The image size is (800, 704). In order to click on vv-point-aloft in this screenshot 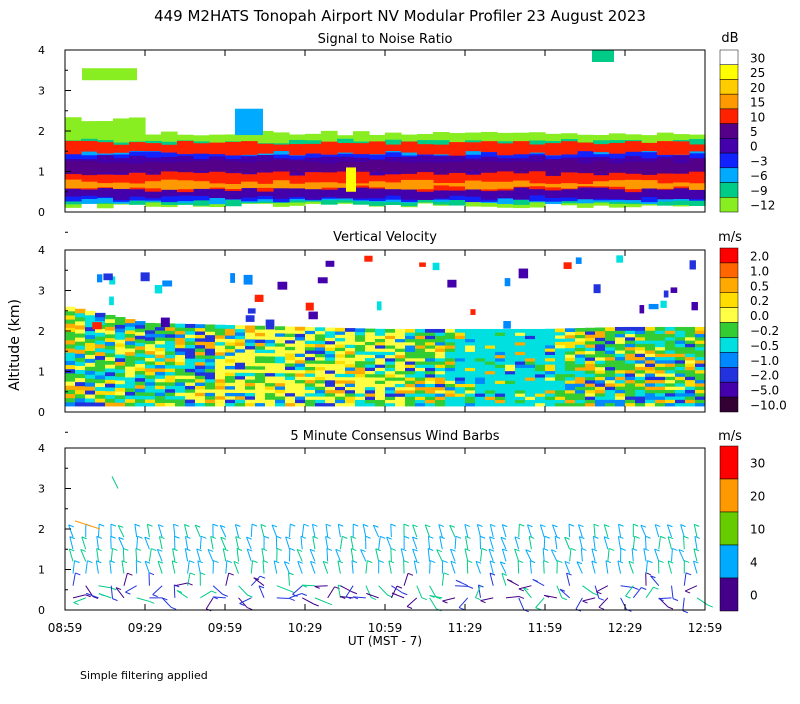, I will do `click(663, 304)`.